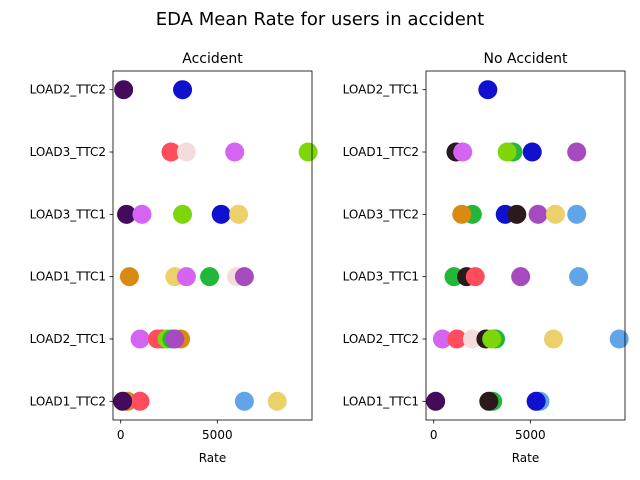 Image resolution: width=640 pixels, height=480 pixels. What do you see at coordinates (212, 59) in the screenshot?
I see `chart-title: Accident` at bounding box center [212, 59].